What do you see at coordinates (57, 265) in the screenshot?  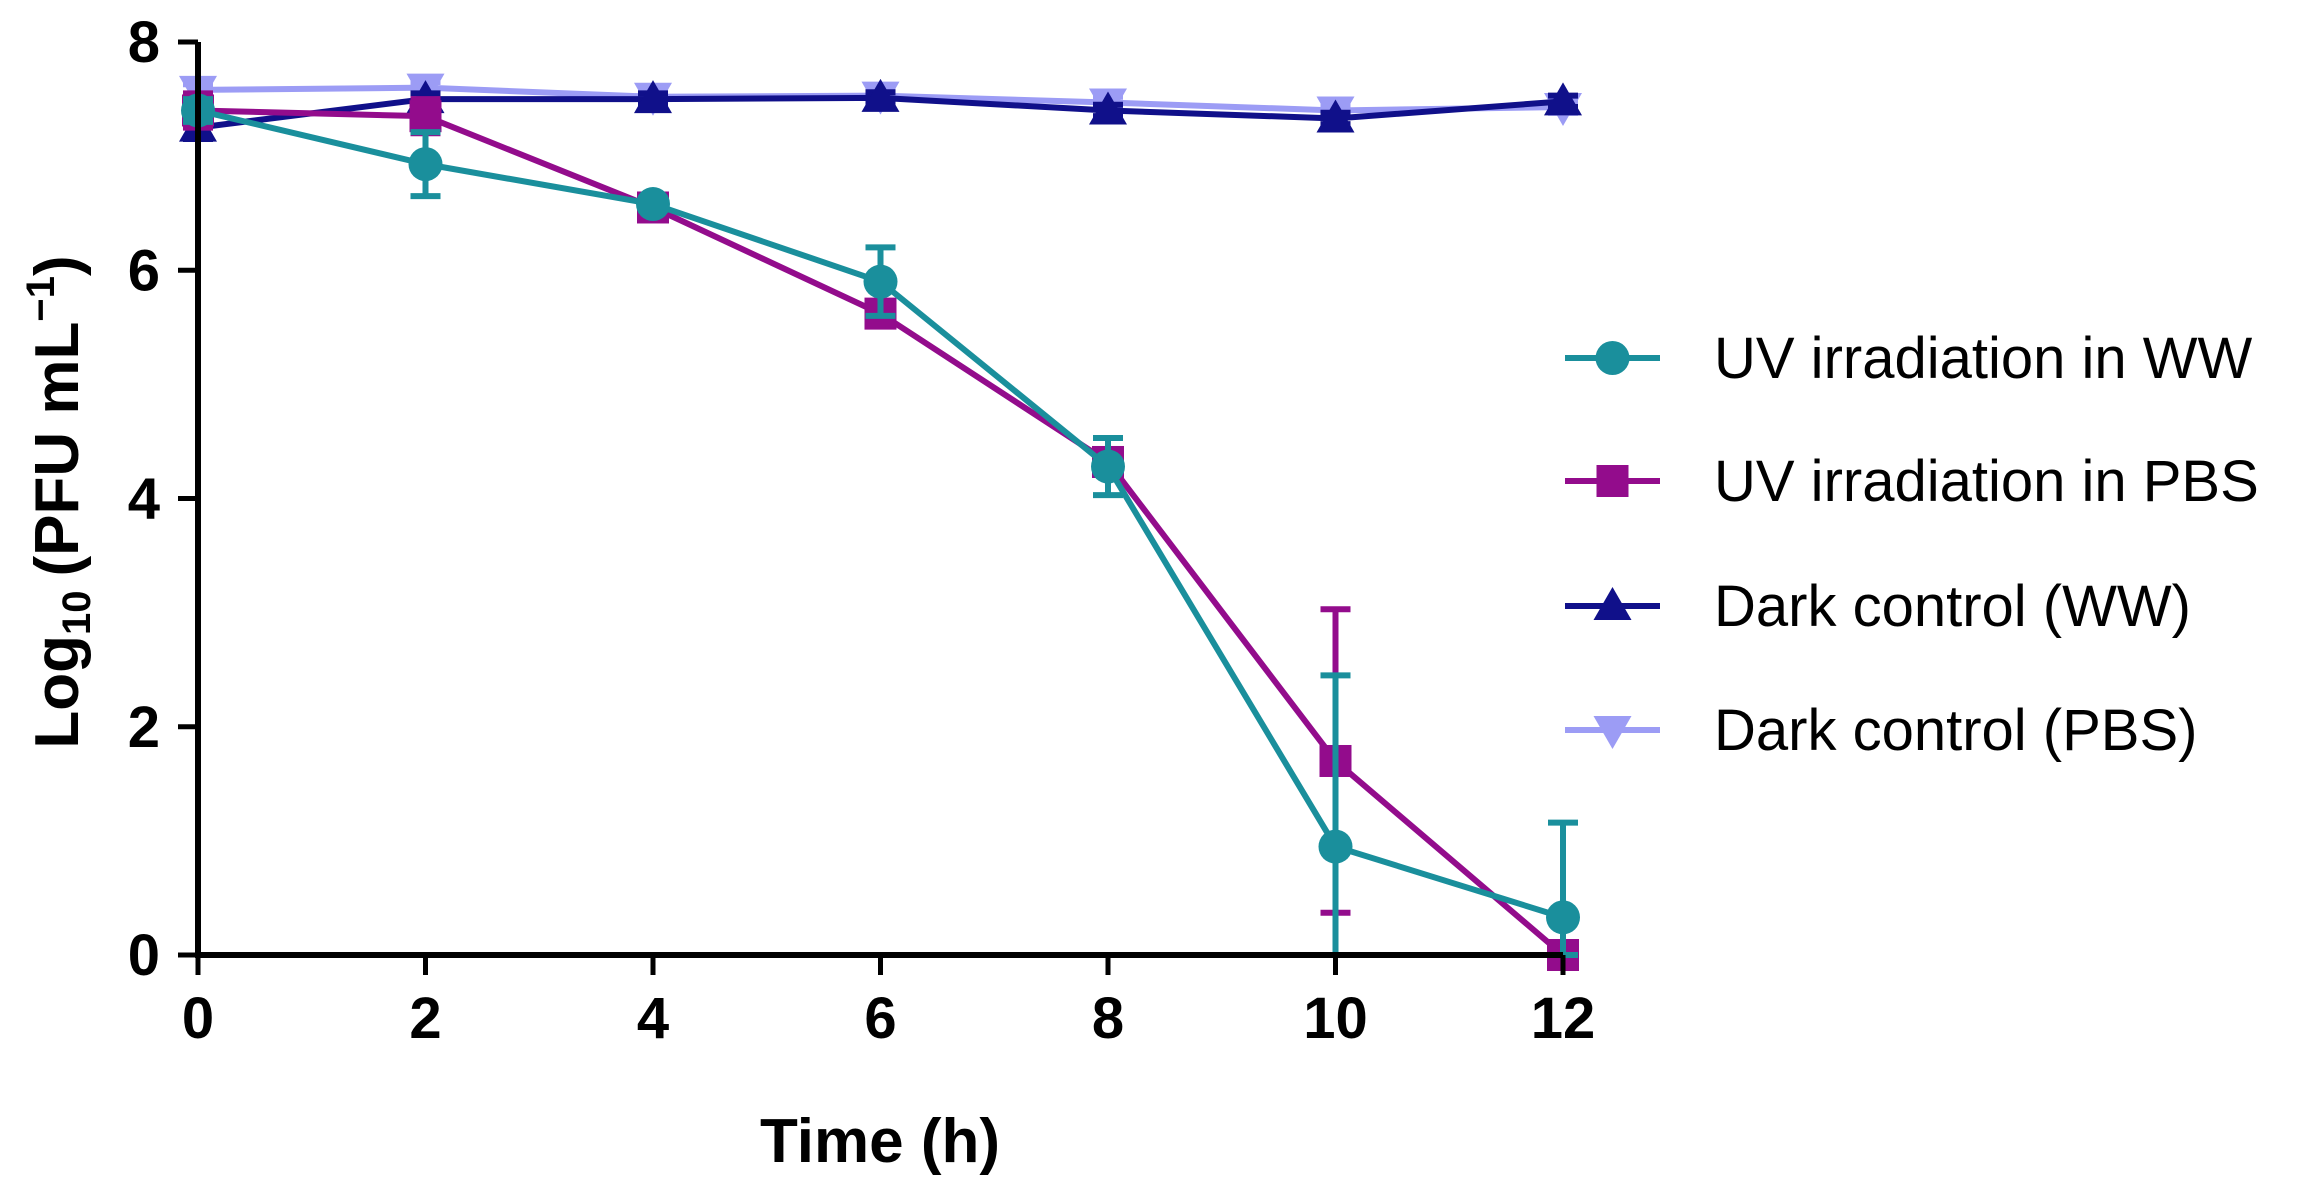 I see `y-axis-title-close: )` at bounding box center [57, 265].